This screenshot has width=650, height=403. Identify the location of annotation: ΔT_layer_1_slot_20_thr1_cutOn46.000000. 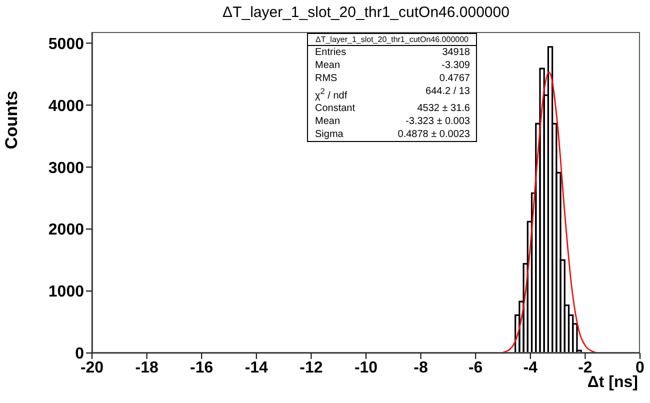
(392, 40).